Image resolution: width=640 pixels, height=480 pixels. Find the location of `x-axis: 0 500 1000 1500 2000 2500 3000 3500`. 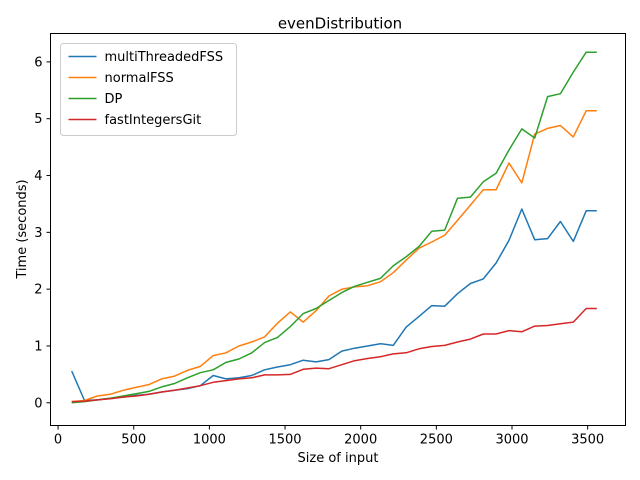

x-axis: 0 500 1000 1500 2000 2500 3000 3500 is located at coordinates (329, 436).